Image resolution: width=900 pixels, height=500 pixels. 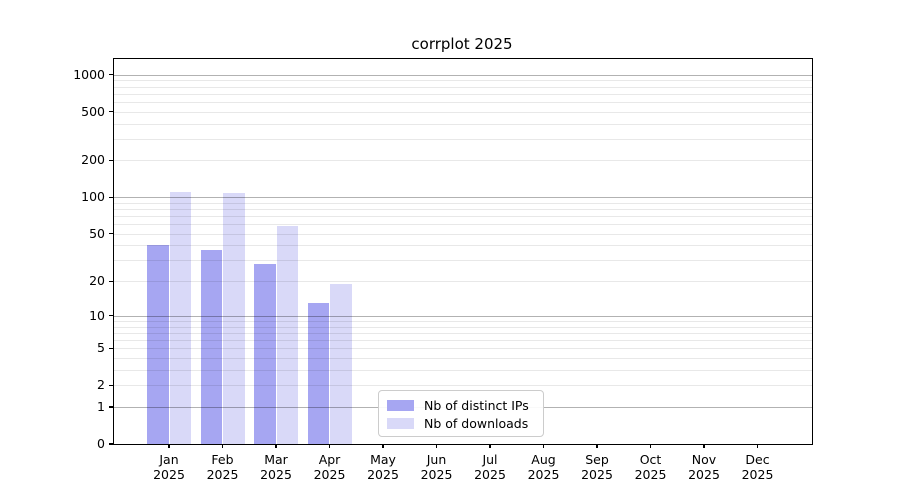 I want to click on x-tick-label: Nov 2025, so click(x=704, y=467).